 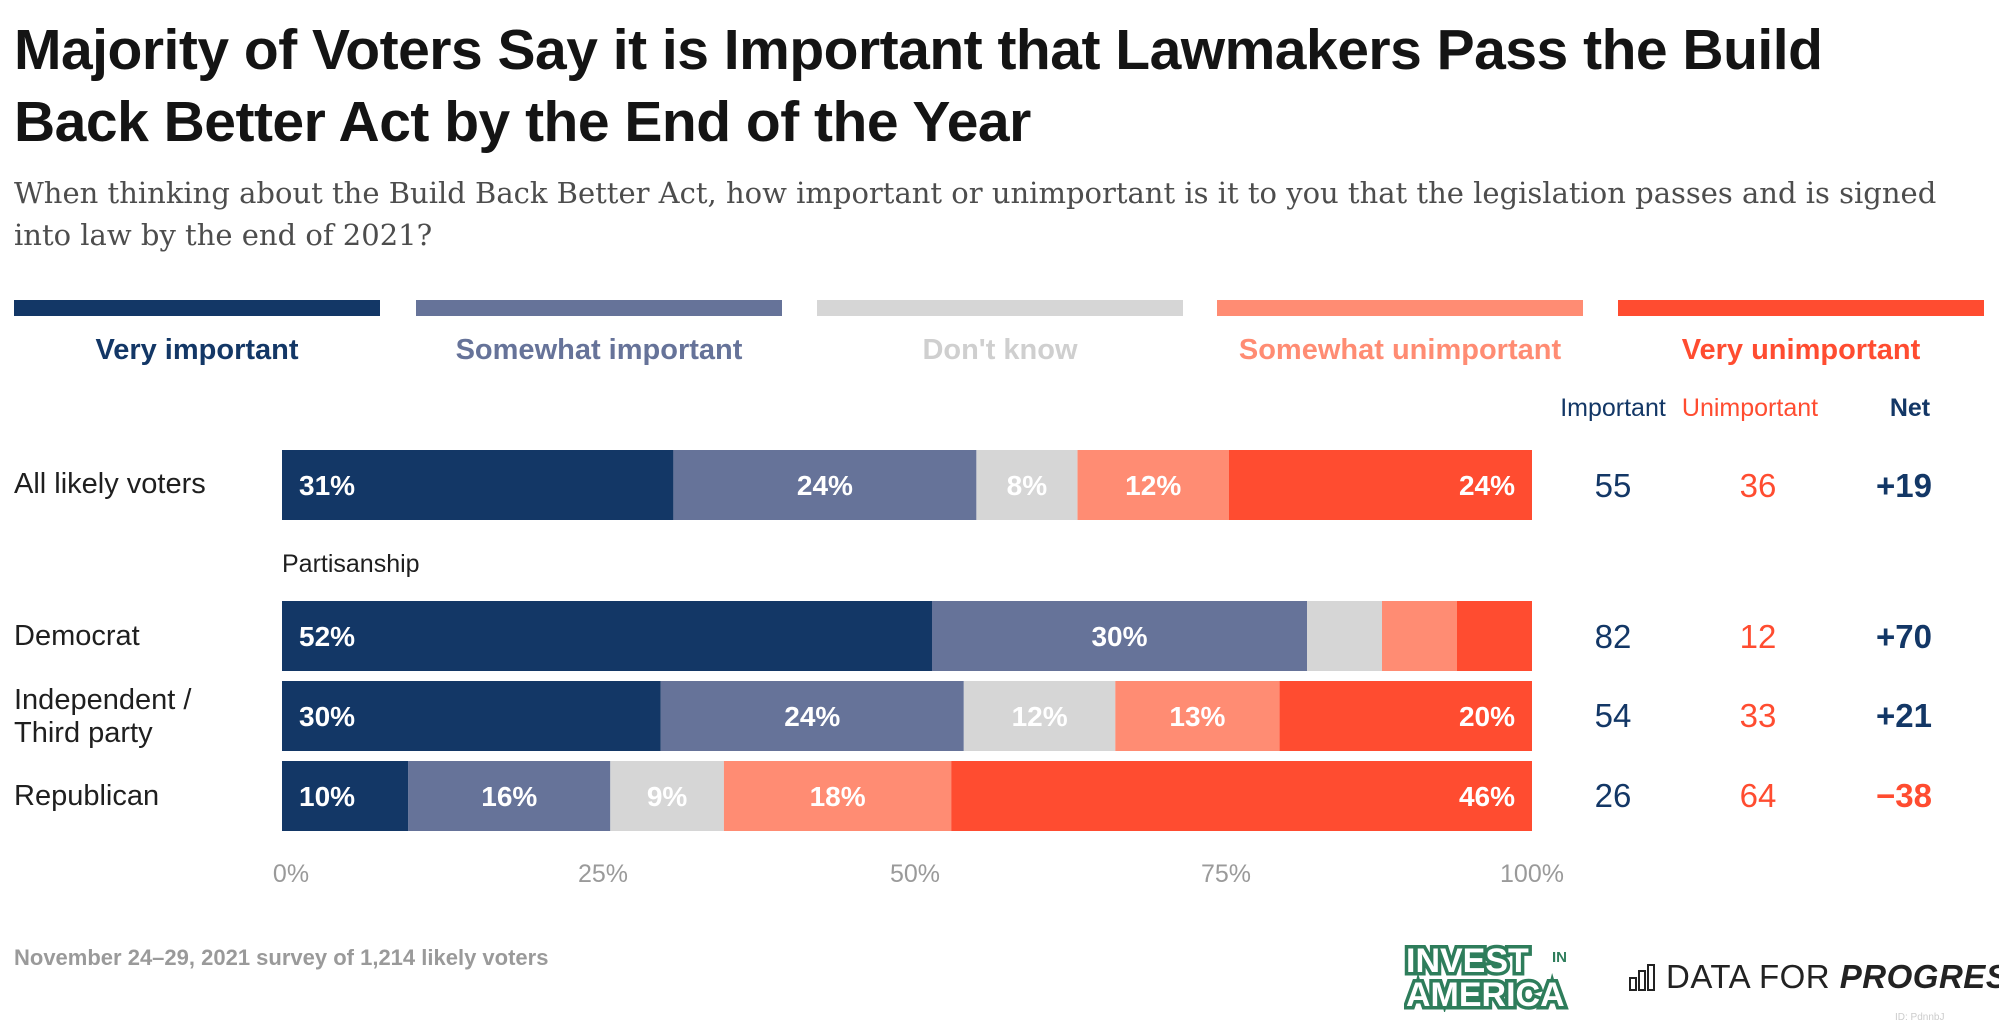 I want to click on bar-republican-somewhat-important, so click(x=509, y=796).